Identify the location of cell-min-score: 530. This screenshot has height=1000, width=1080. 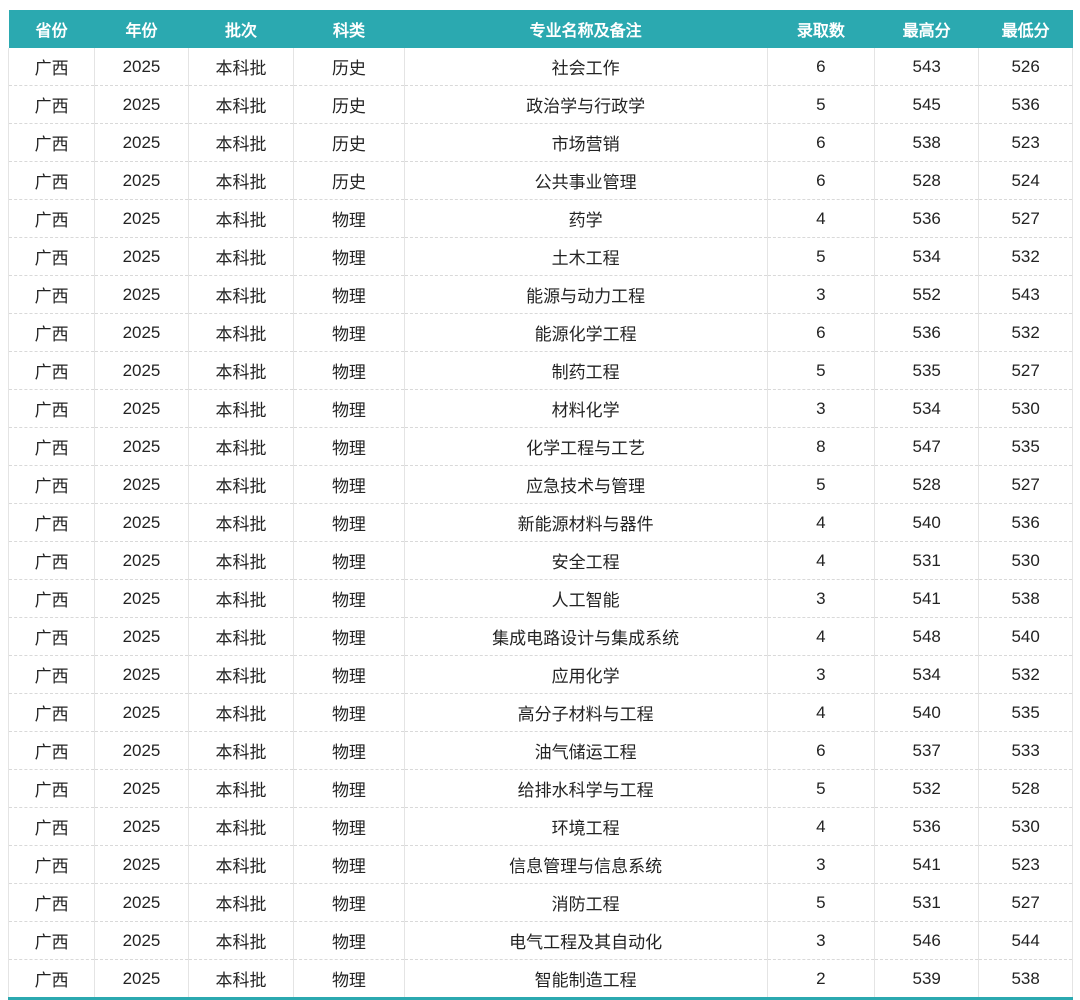
(1025, 826).